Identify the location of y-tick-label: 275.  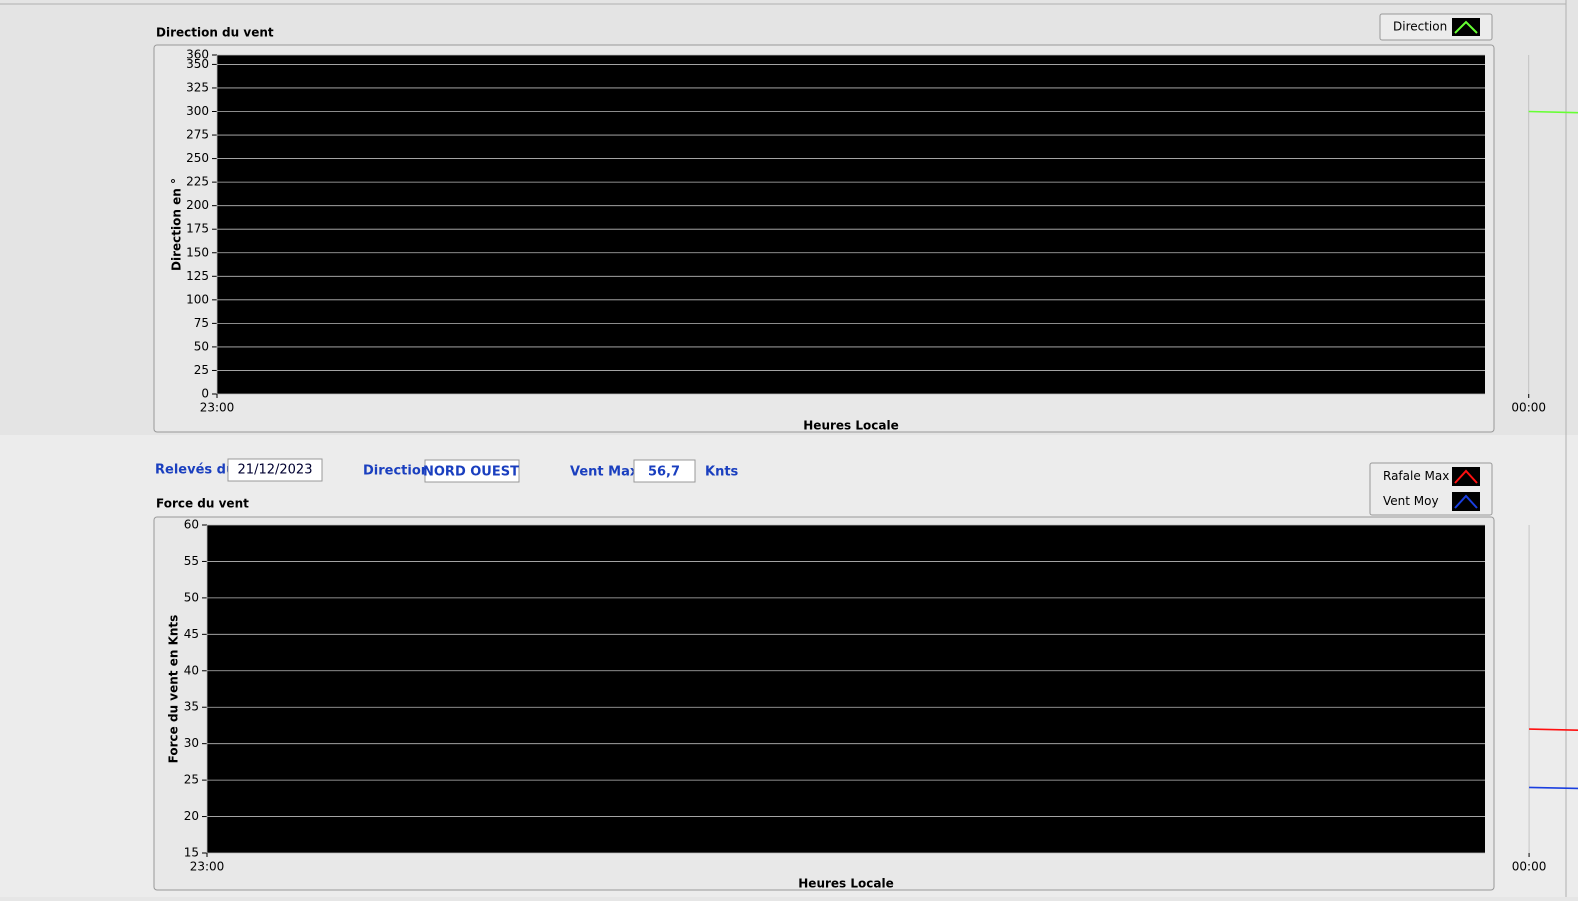
(197, 135).